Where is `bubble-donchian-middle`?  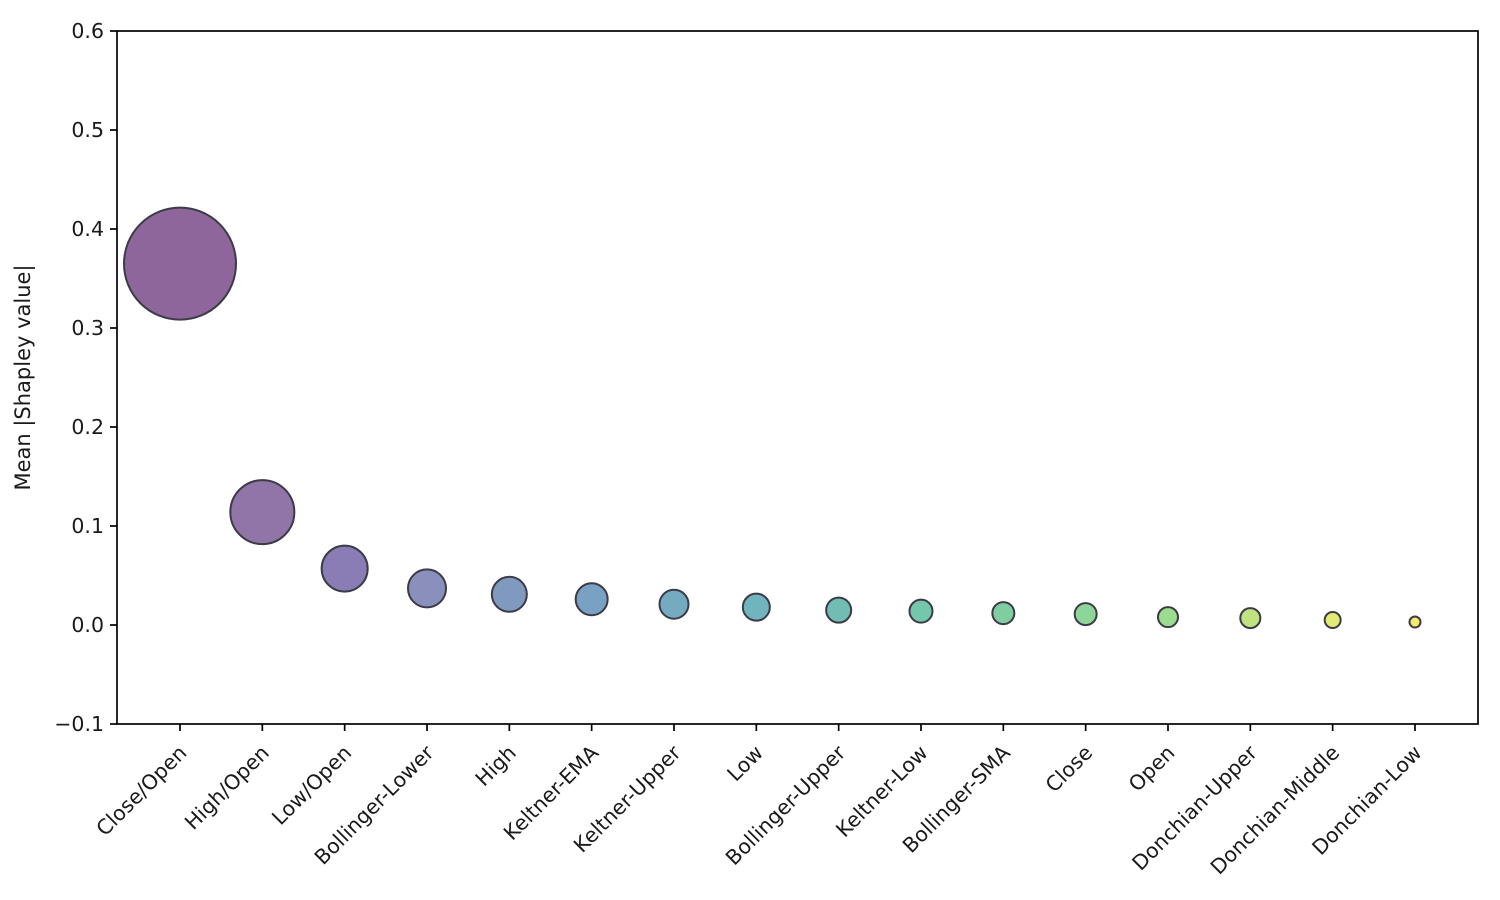
bubble-donchian-middle is located at coordinates (1332, 620).